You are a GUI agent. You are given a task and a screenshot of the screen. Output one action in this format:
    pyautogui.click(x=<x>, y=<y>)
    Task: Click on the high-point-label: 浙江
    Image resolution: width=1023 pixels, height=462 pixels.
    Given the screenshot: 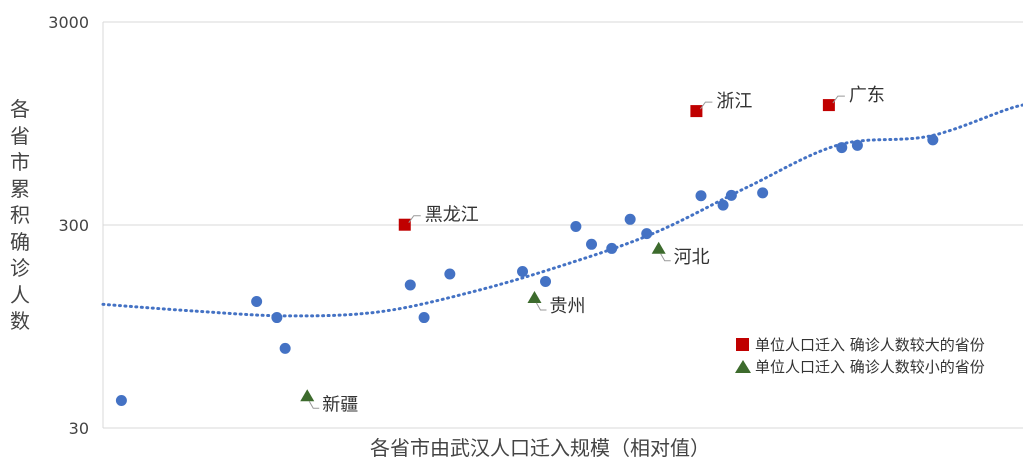 What is the action you would take?
    pyautogui.click(x=734, y=101)
    